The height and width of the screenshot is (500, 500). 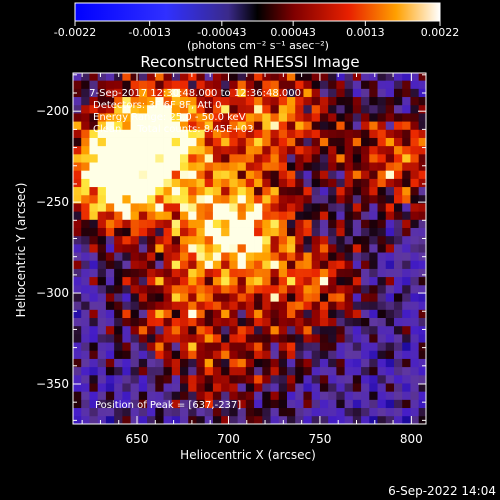 I want to click on colorbar-tick-label: -0.00043, so click(x=221, y=32).